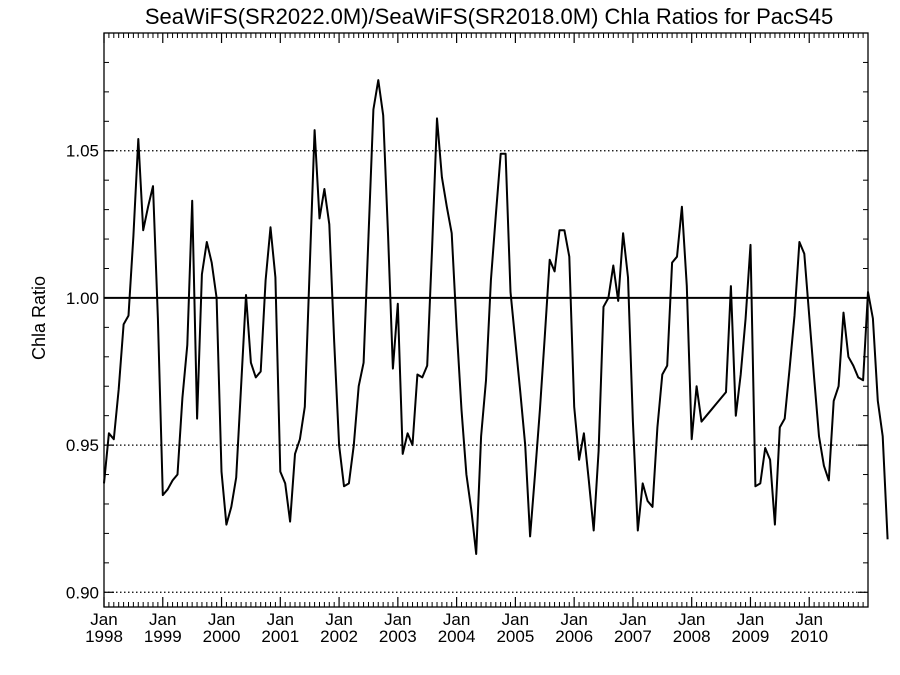 The height and width of the screenshot is (675, 900). Describe the element at coordinates (574, 636) in the screenshot. I see `x-tick-year-label: 2006` at that location.